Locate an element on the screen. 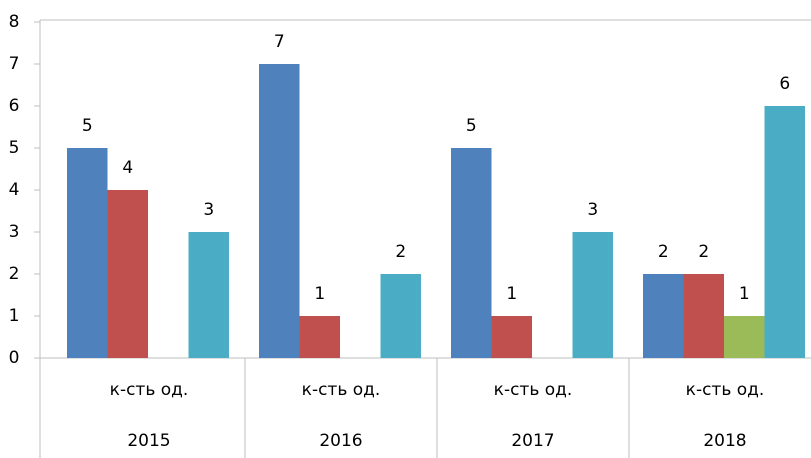  data-label: 6 is located at coordinates (784, 84).